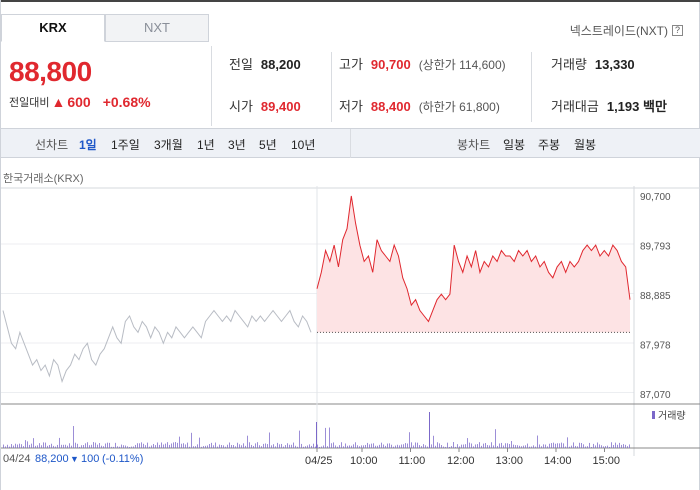 This screenshot has width=700, height=490. What do you see at coordinates (237, 145) in the screenshot?
I see `period-3y: 3년` at bounding box center [237, 145].